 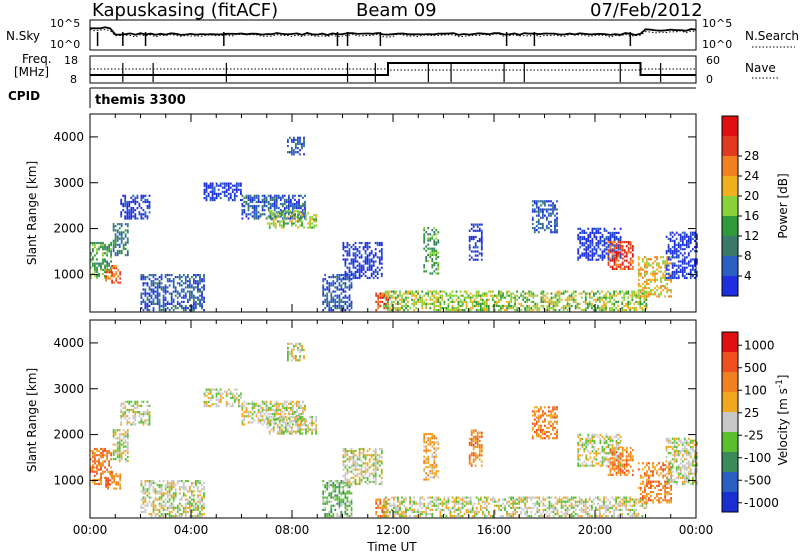 I want to click on power-colorbar-swatches, so click(x=730, y=206).